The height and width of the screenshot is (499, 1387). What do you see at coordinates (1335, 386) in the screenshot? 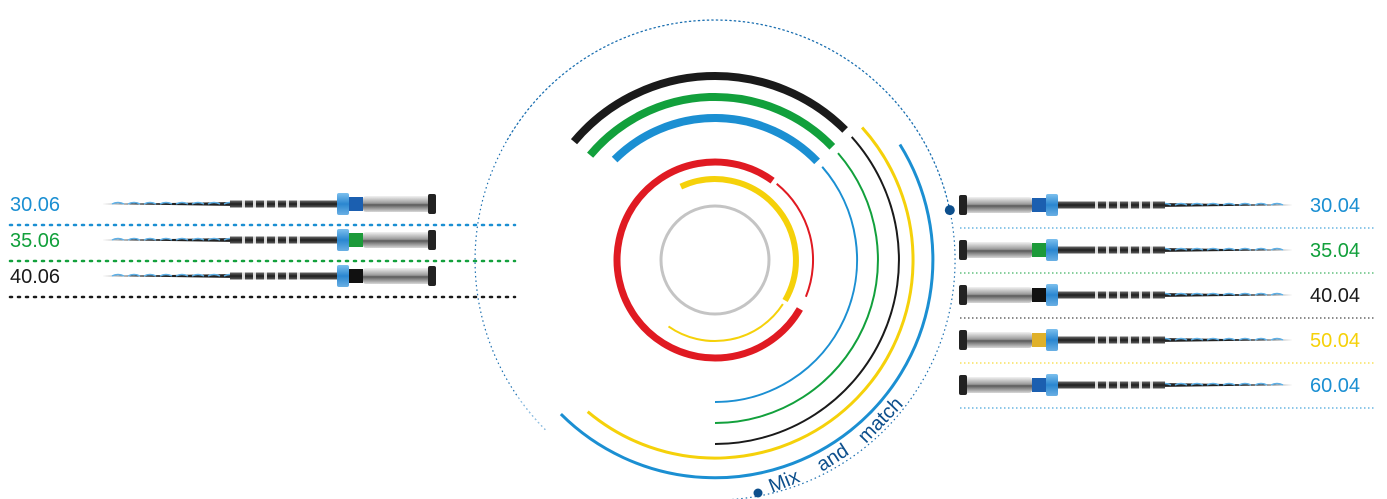
I see `size-label: 60.04` at bounding box center [1335, 386].